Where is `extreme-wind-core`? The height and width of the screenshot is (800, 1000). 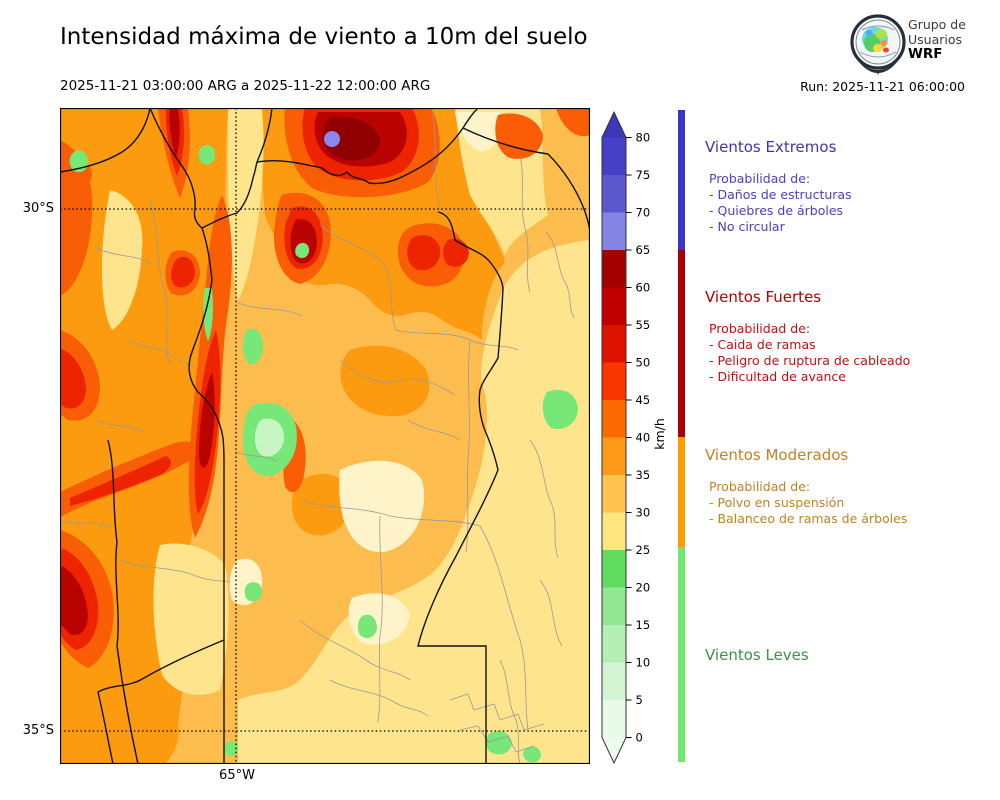 extreme-wind-core is located at coordinates (332, 139).